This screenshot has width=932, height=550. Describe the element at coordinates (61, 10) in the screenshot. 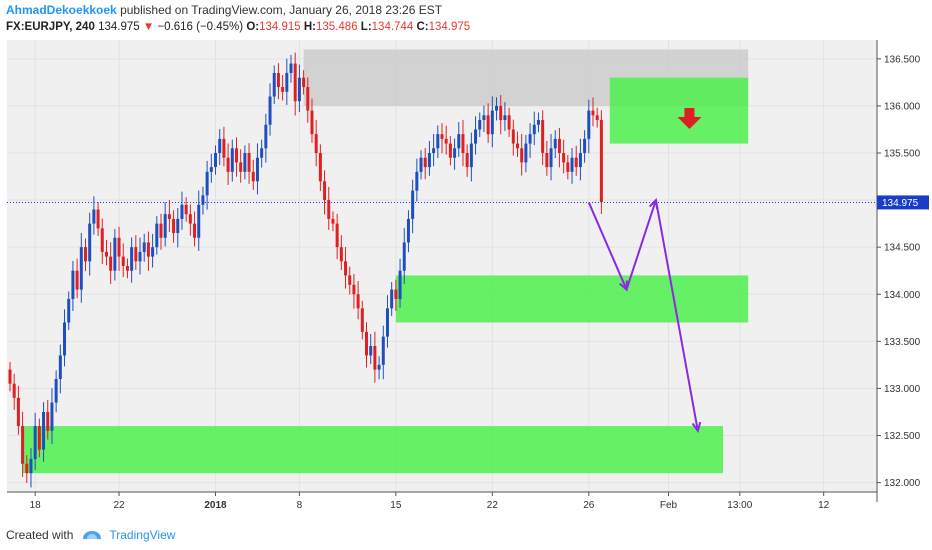

I see `author-name: AhmadDekoekkoek` at that location.